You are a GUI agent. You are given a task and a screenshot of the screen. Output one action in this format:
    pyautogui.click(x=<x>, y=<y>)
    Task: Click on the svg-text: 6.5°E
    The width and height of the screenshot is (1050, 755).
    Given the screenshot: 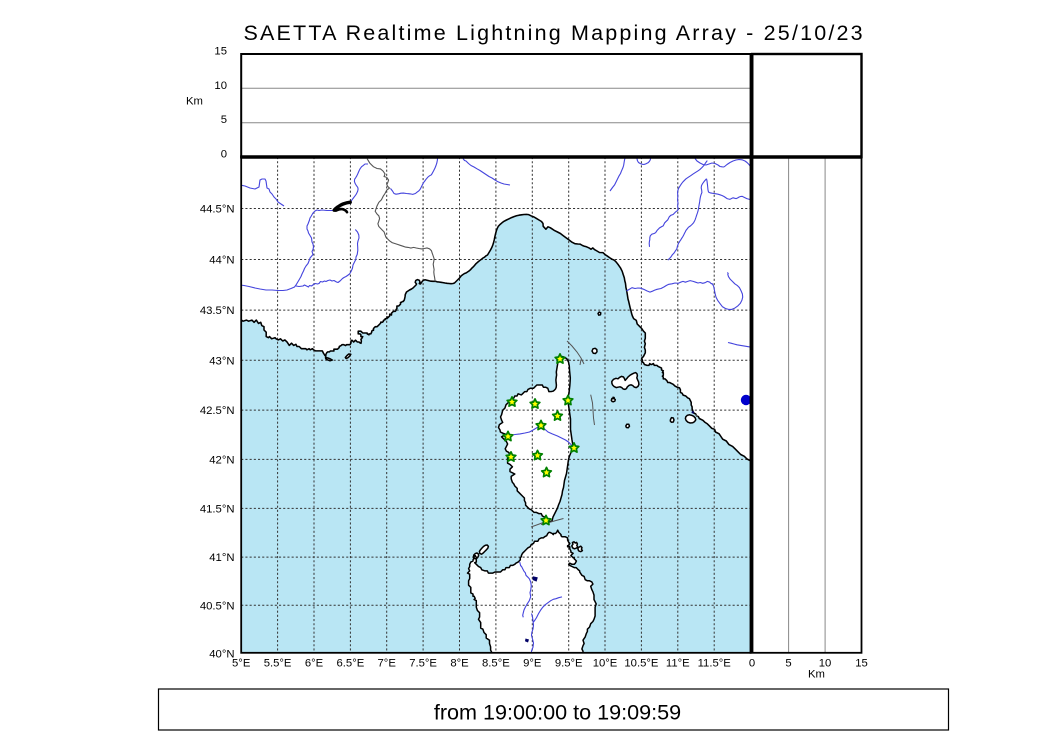 What is the action you would take?
    pyautogui.click(x=351, y=664)
    